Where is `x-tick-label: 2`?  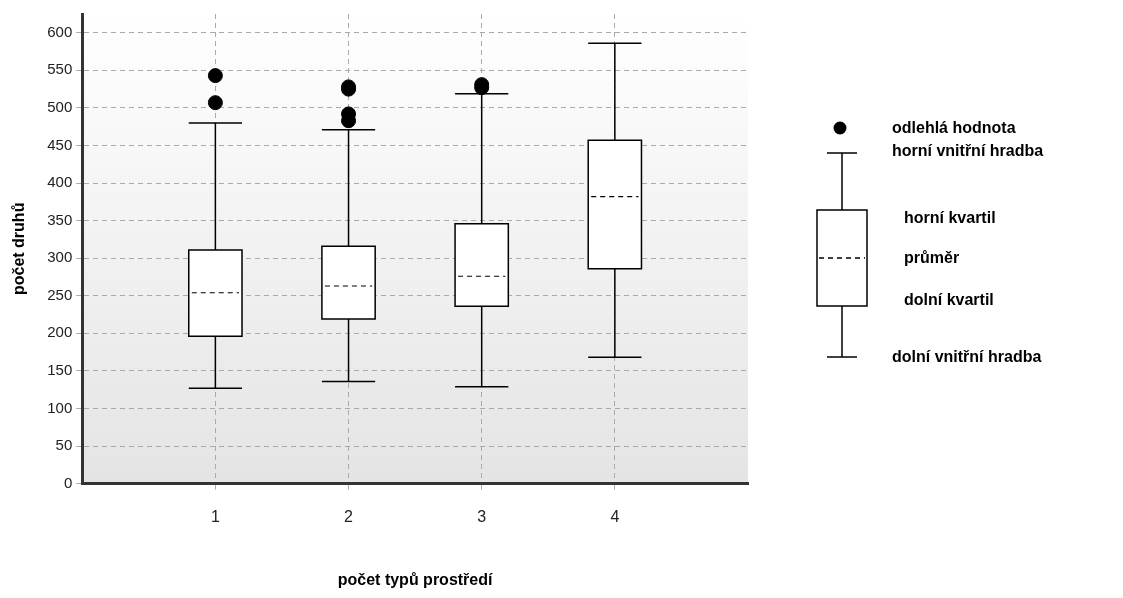
x-tick-label: 2 is located at coordinates (349, 516).